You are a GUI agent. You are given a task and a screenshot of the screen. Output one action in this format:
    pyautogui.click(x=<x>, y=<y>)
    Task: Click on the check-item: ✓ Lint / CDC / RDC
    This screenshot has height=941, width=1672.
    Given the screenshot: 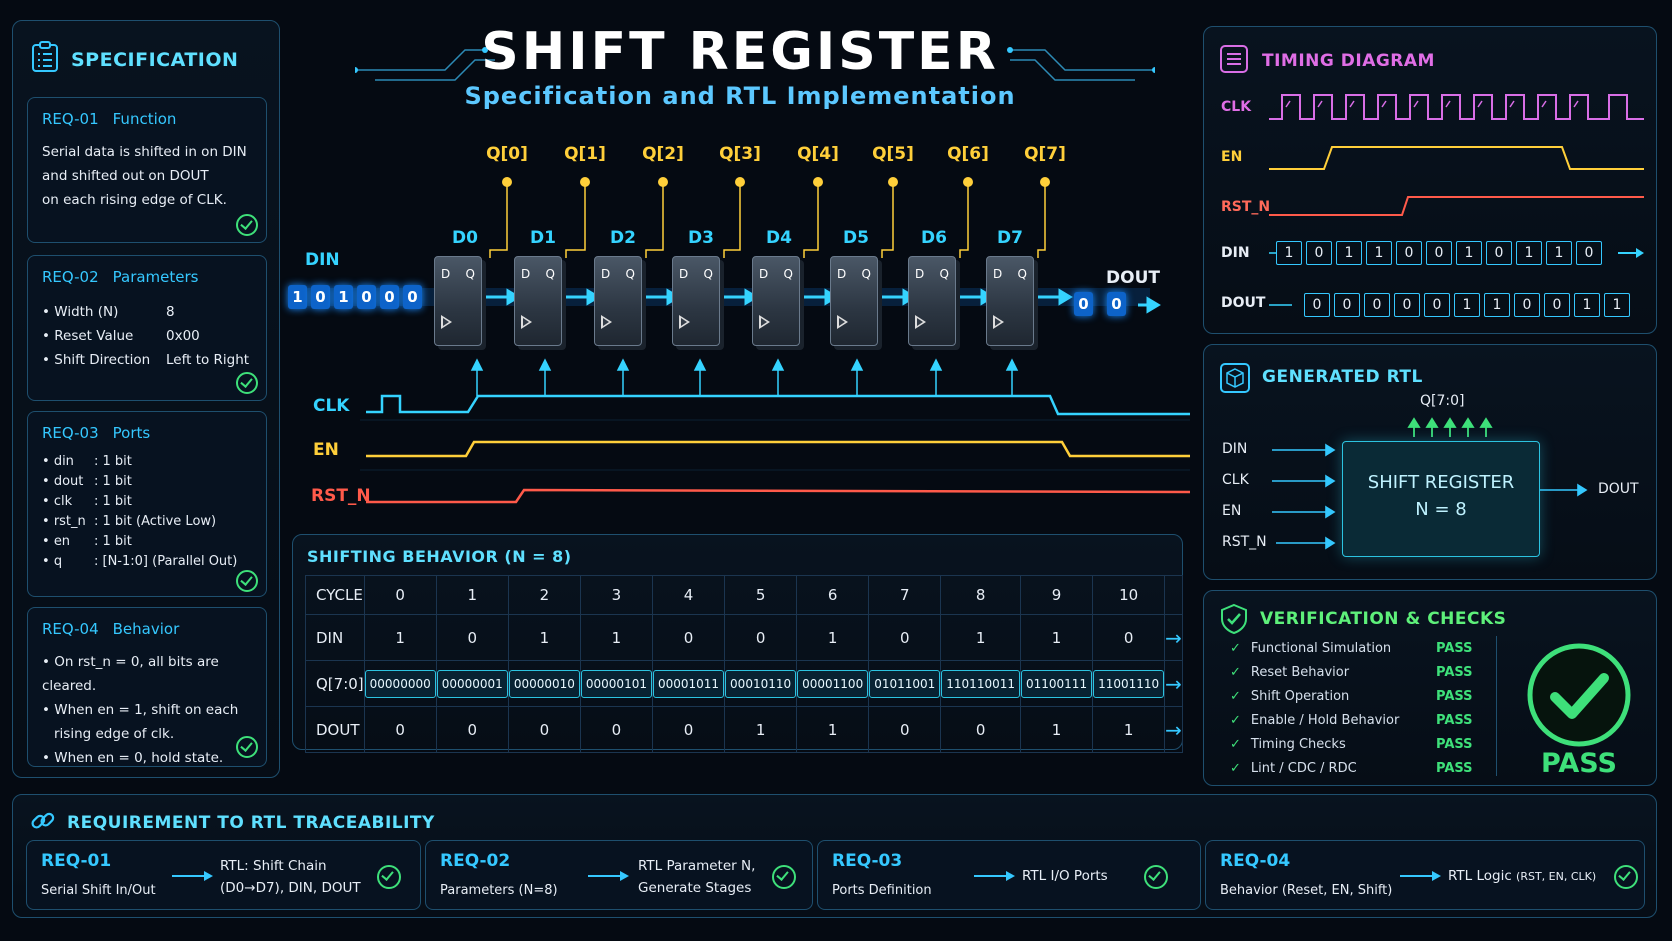 What is the action you would take?
    pyautogui.click(x=1293, y=768)
    